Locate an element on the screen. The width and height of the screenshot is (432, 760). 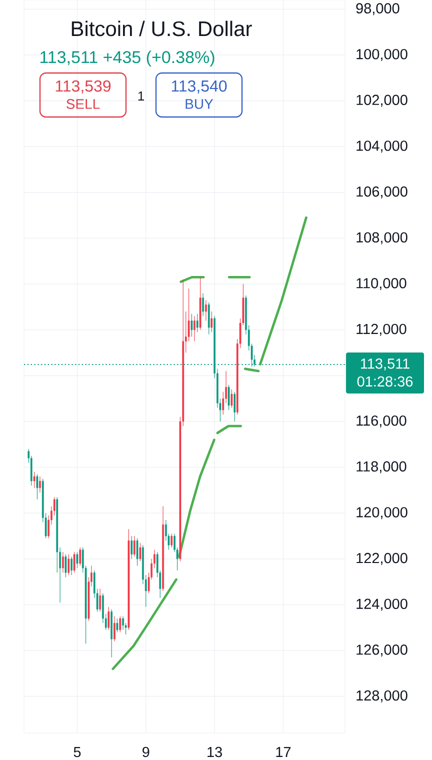
y-tick-label: 124,000 is located at coordinates (382, 604).